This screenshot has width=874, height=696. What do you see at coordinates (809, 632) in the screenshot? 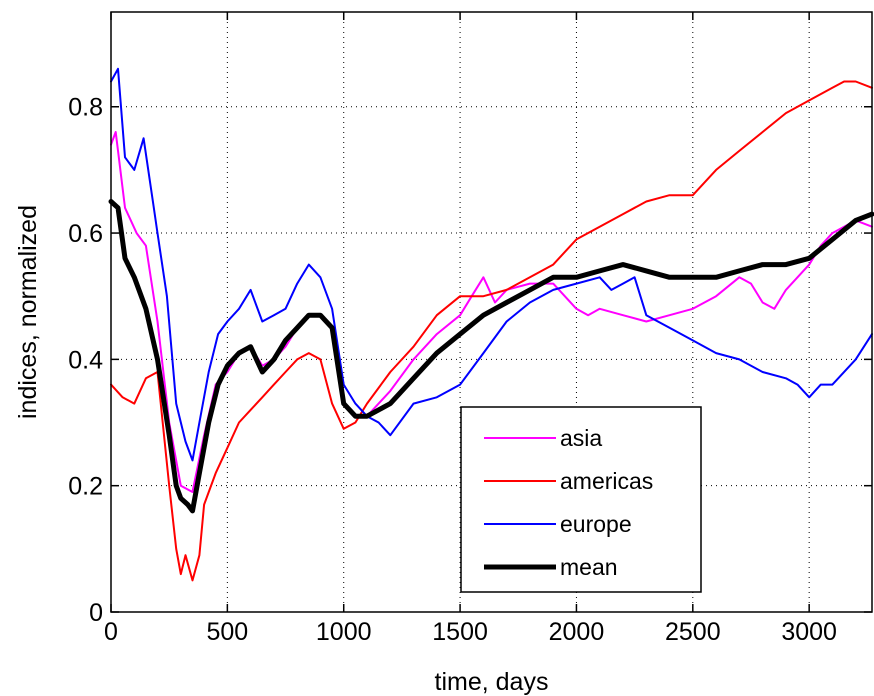
I see `x-tick-label: 3000` at bounding box center [809, 632].